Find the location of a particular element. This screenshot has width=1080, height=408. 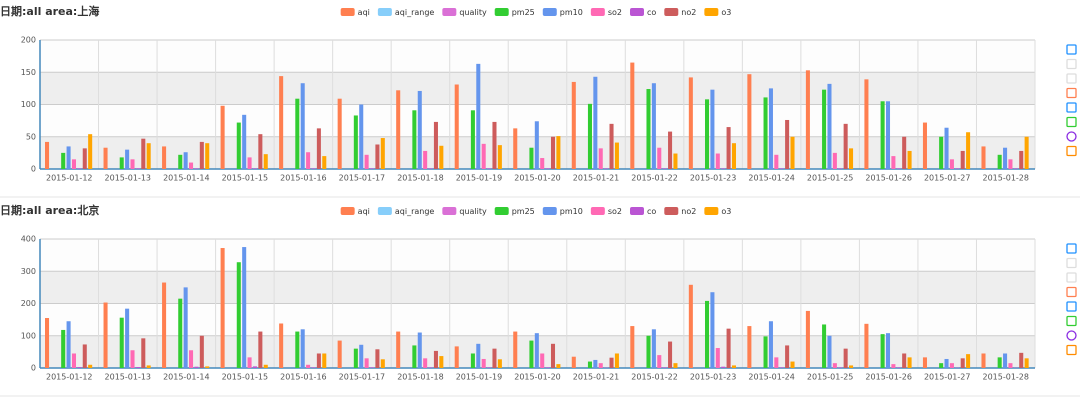

legend-text: pm25 is located at coordinates (523, 12).